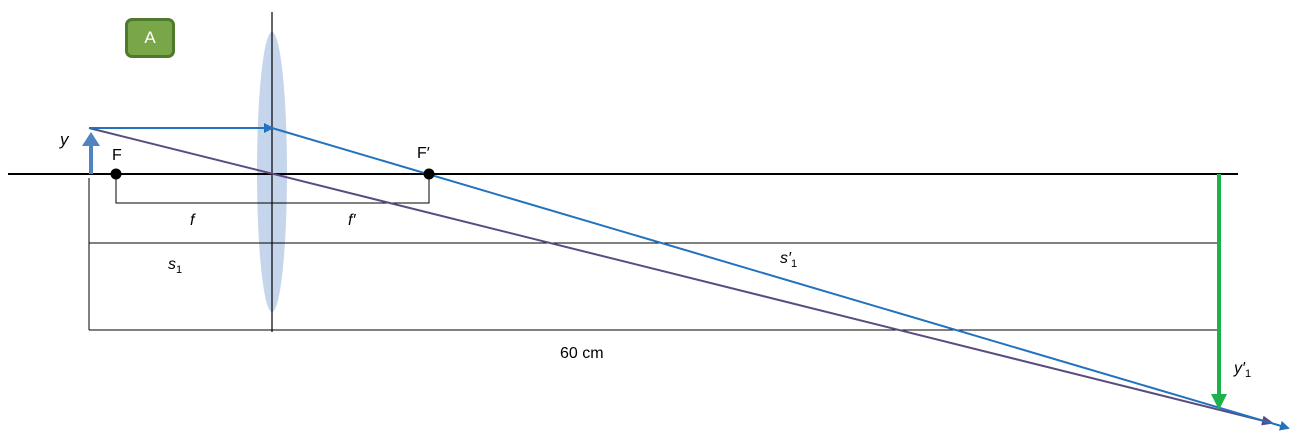 The image size is (1293, 432). I want to click on figure-badge-text: A, so click(150, 37).